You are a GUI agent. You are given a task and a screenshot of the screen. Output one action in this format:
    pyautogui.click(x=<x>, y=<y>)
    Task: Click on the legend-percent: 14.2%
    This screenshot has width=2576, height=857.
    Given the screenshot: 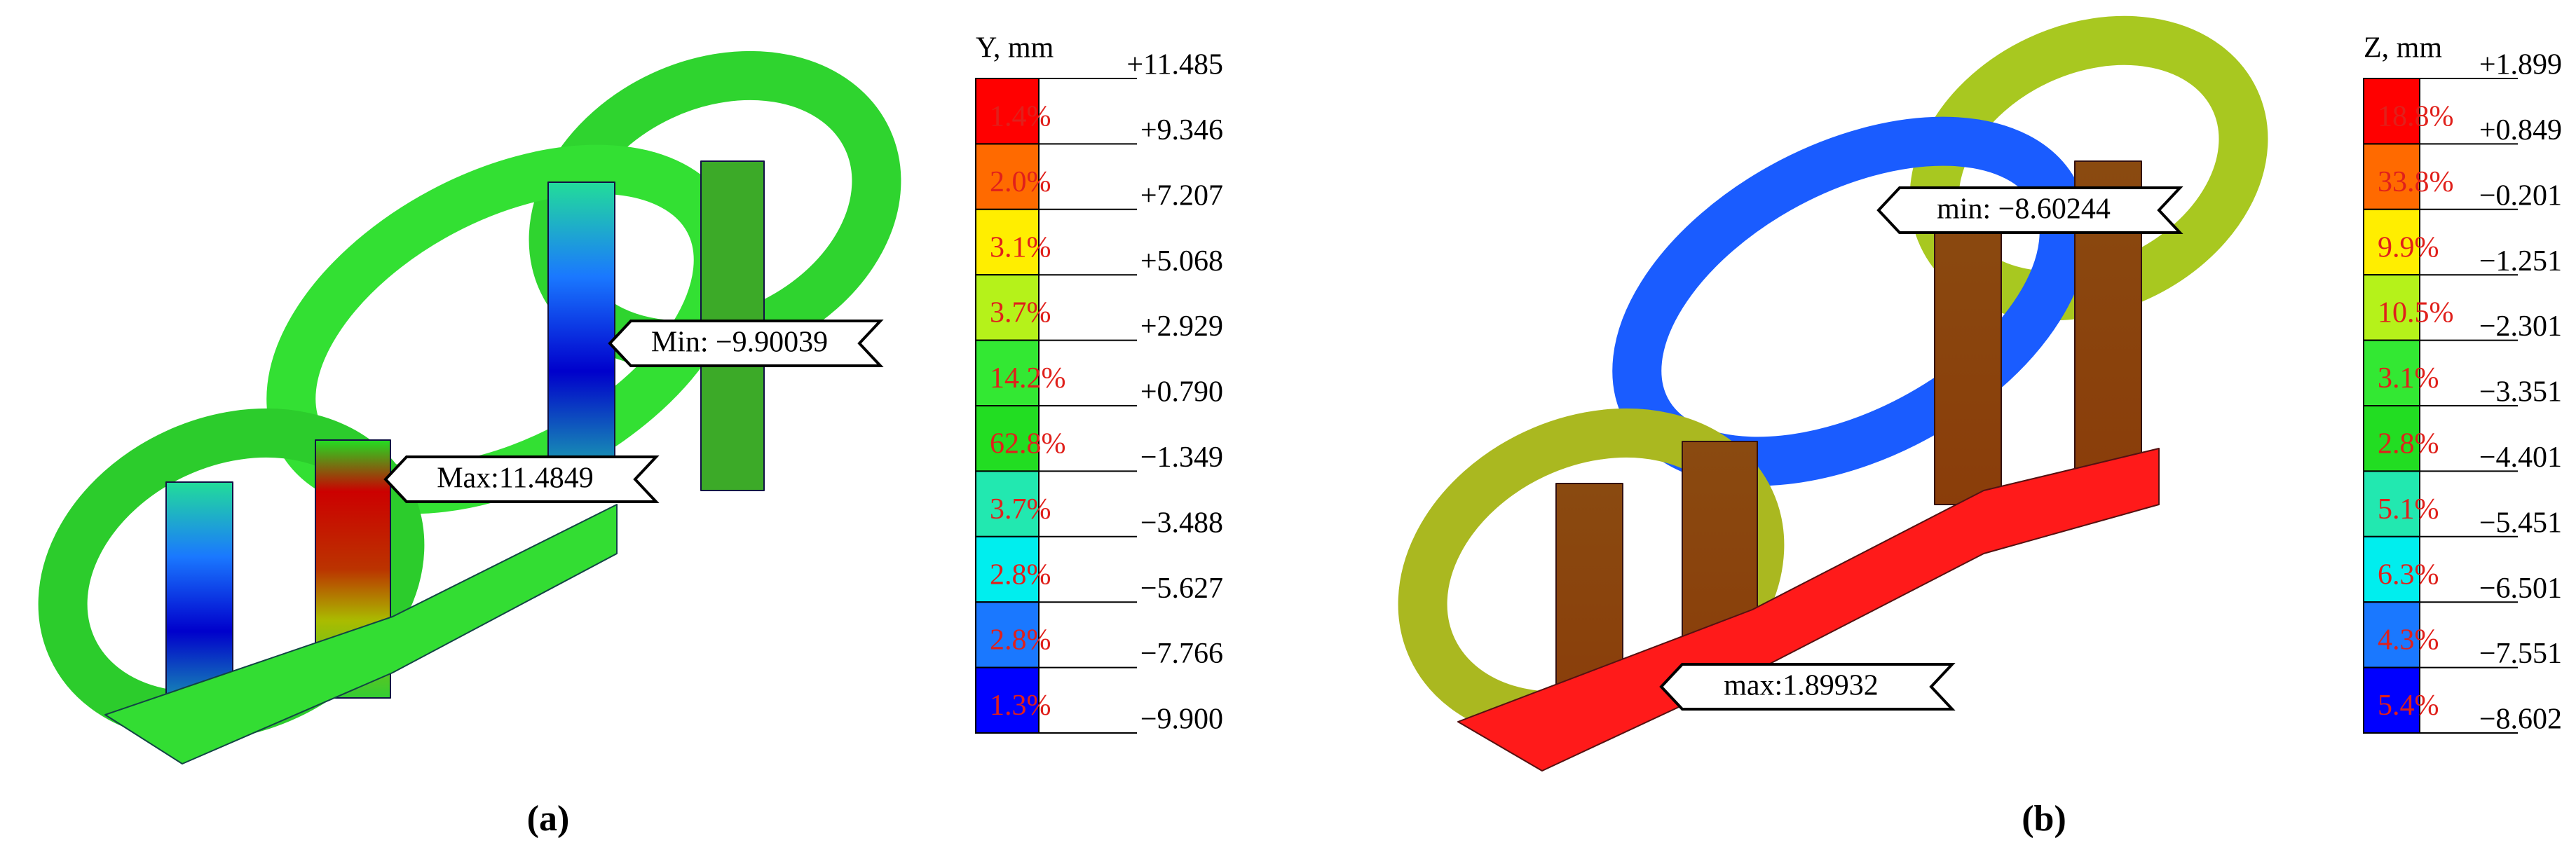 What is the action you would take?
    pyautogui.click(x=1028, y=379)
    